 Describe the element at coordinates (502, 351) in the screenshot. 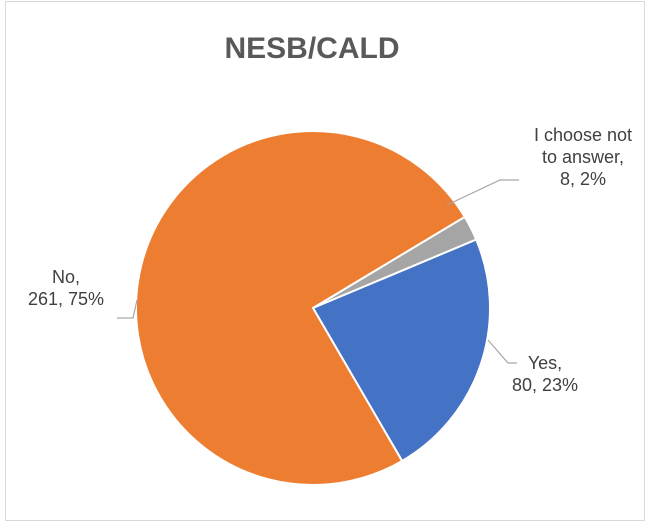

I see `leader-line-yes` at that location.